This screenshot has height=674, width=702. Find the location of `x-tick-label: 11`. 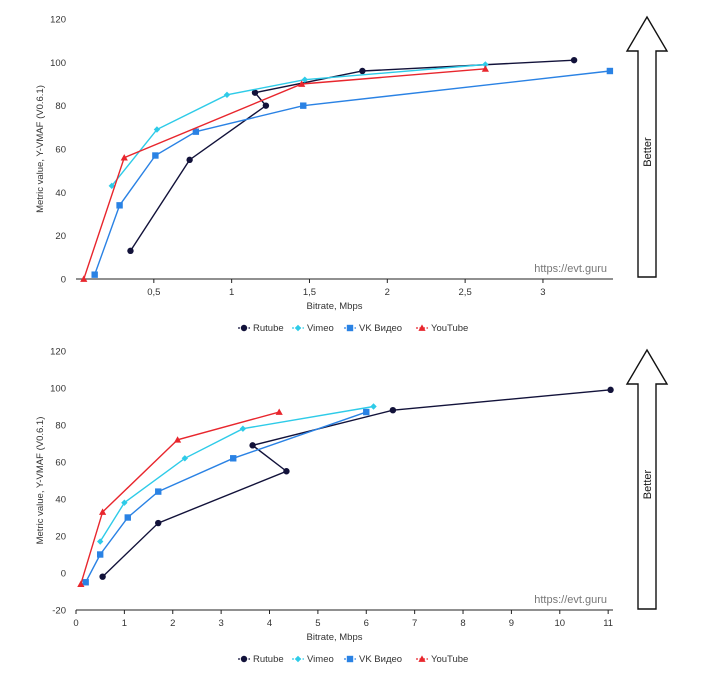

x-tick-label: 11 is located at coordinates (608, 623).